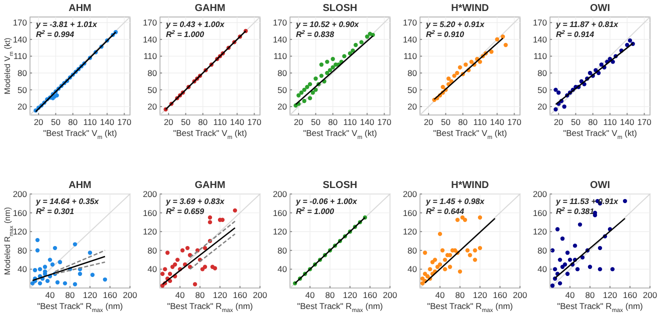 The image size is (660, 321). What do you see at coordinates (600, 185) in the screenshot?
I see `chart-title: OWI` at bounding box center [600, 185].